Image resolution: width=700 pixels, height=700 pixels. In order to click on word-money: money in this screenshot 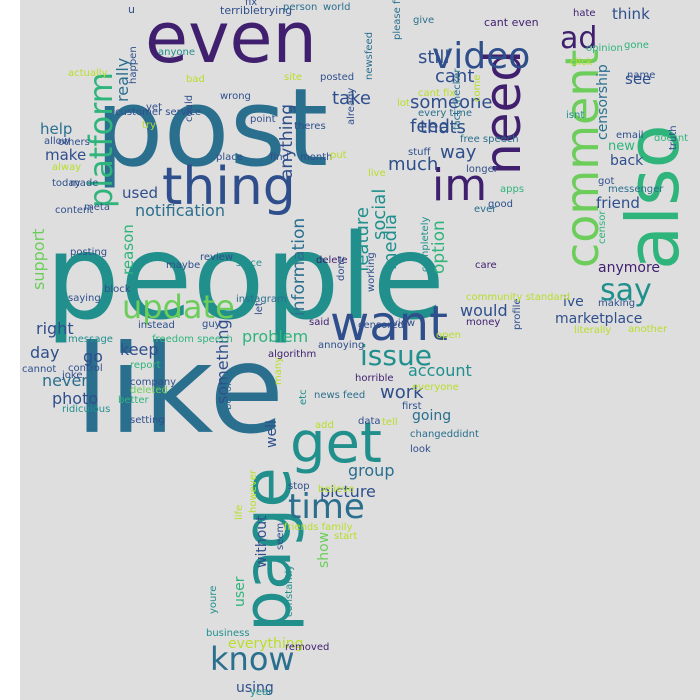, I will do `click(483, 322)`.